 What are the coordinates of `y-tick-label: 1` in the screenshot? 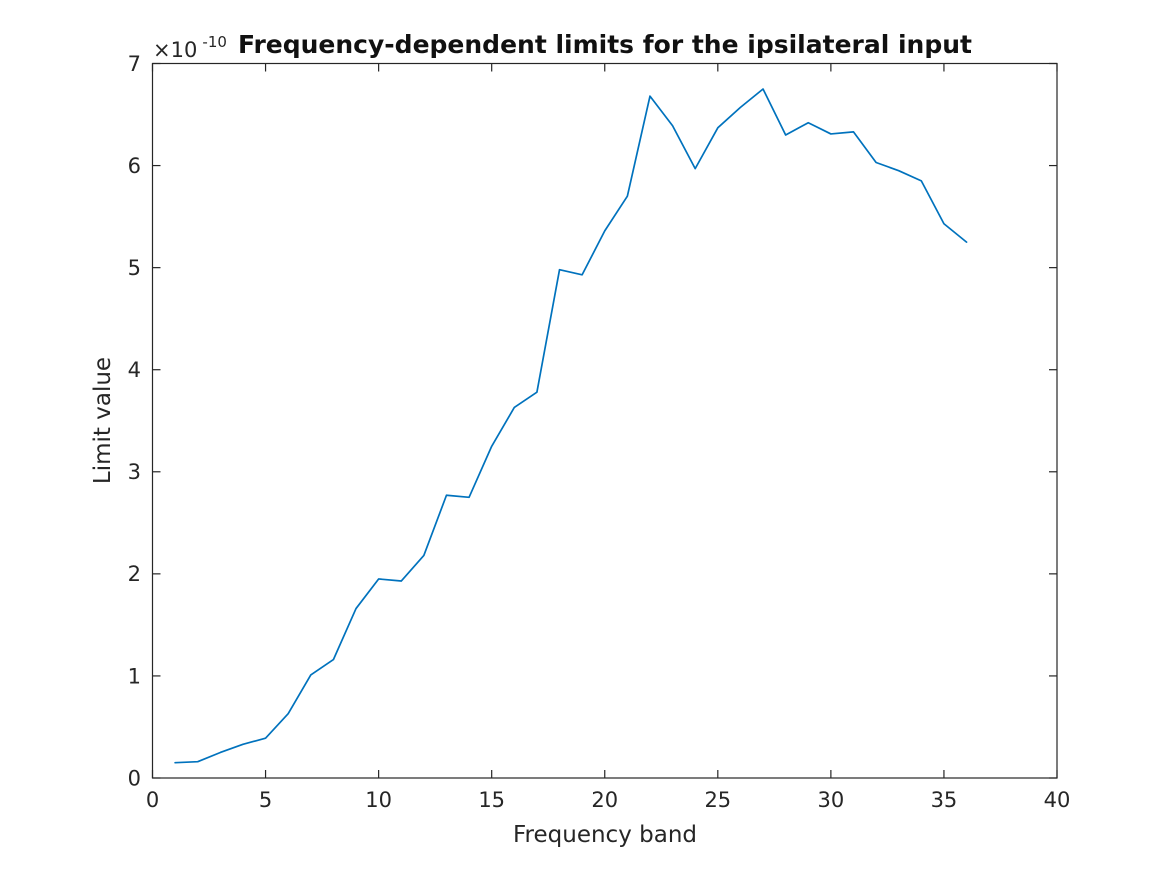 It's located at (134, 676).